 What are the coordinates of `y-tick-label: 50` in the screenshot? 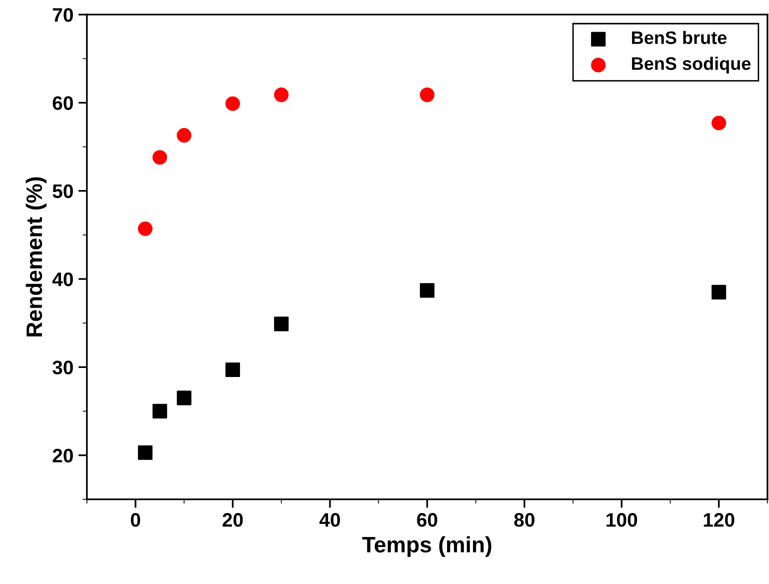 It's located at (62, 191).